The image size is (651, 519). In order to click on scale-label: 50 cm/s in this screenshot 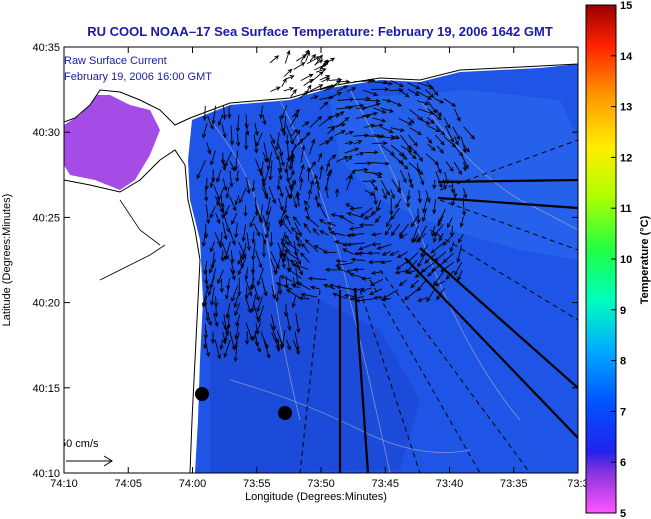, I will do `click(79, 444)`.